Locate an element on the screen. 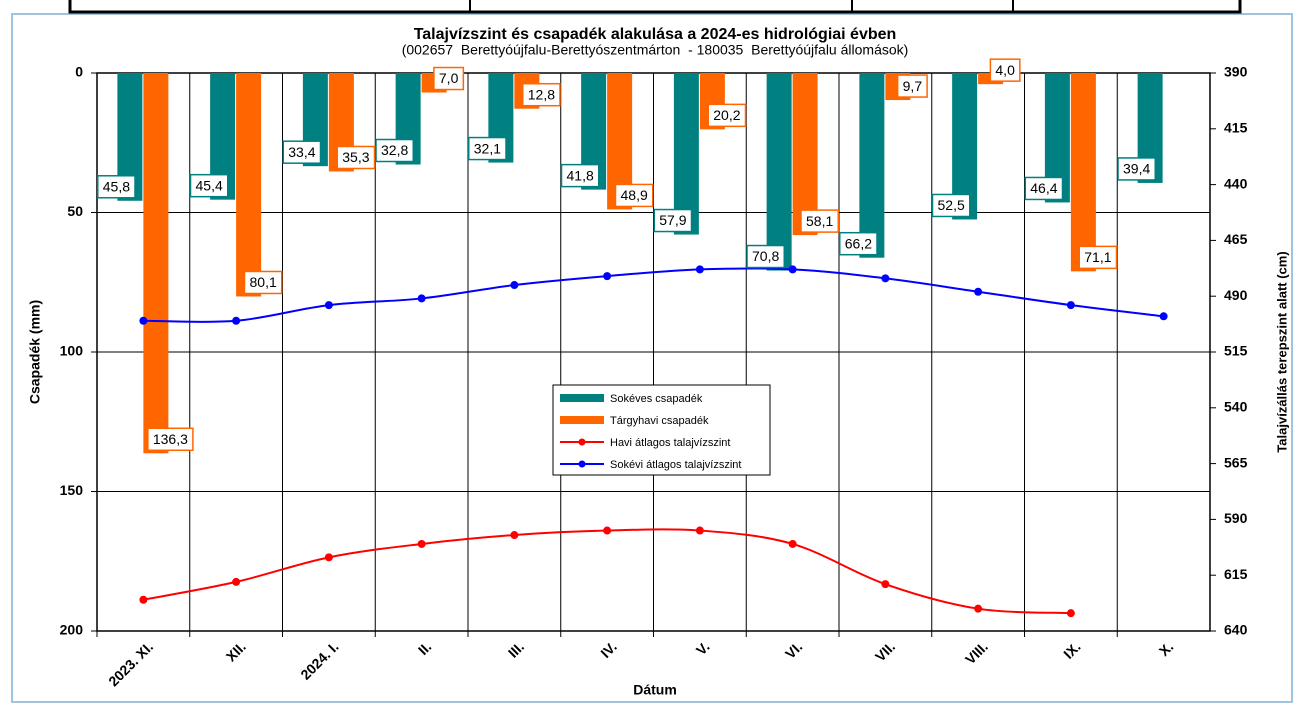 Image resolution: width=1295 pixels, height=704 pixels. x-axis-label: Dátum is located at coordinates (655, 690).